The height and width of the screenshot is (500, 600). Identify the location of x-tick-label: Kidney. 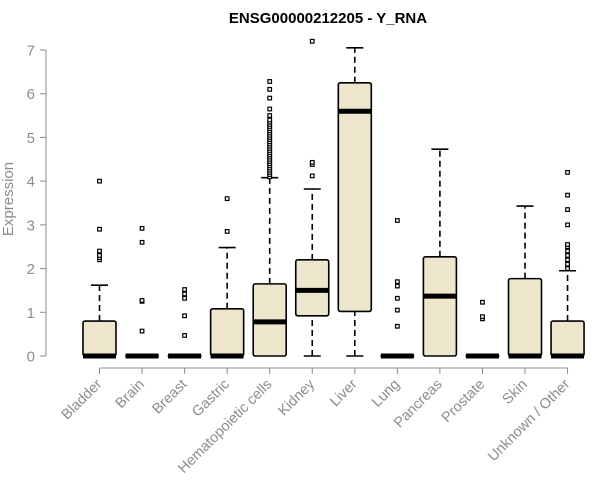
(296, 397).